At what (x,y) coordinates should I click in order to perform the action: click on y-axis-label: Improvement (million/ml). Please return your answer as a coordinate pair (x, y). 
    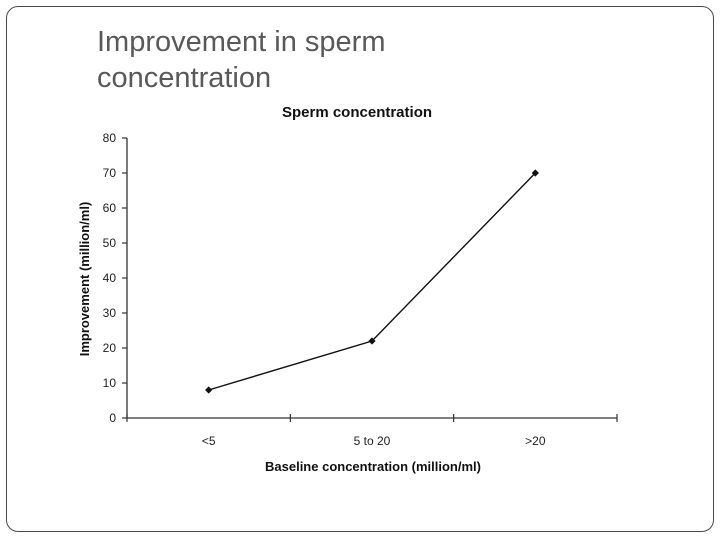
    Looking at the image, I should click on (84, 279).